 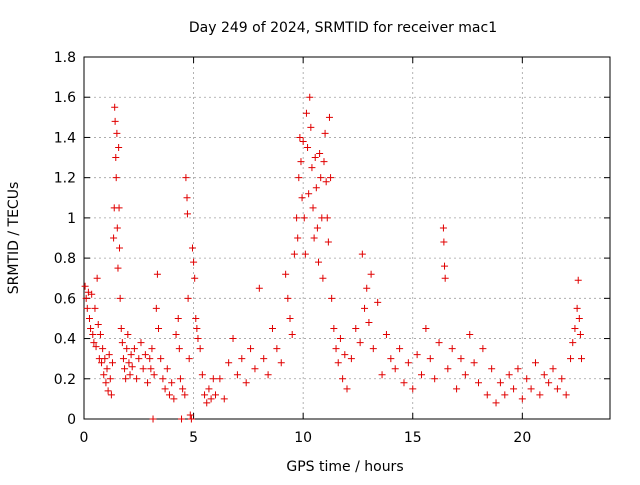 I want to click on y-axis-label: SRMTID / TECUs, so click(x=14, y=238).